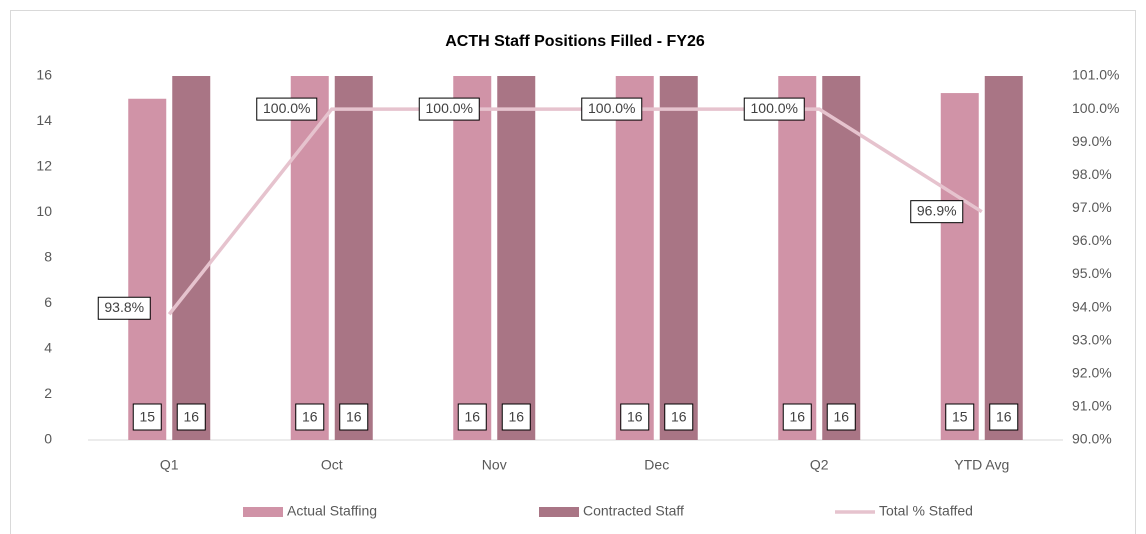  What do you see at coordinates (656, 465) in the screenshot?
I see `x-tick-label: Dec` at bounding box center [656, 465].